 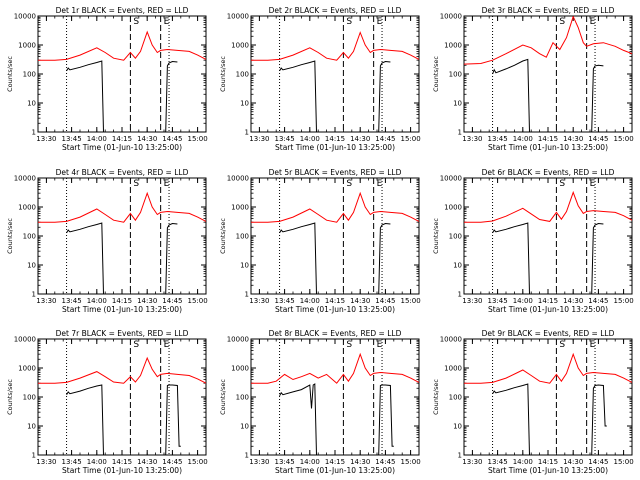 What do you see at coordinates (548, 172) in the screenshot?
I see `chart-title: Det 6r BLACK = Events, RED = LLD` at bounding box center [548, 172].